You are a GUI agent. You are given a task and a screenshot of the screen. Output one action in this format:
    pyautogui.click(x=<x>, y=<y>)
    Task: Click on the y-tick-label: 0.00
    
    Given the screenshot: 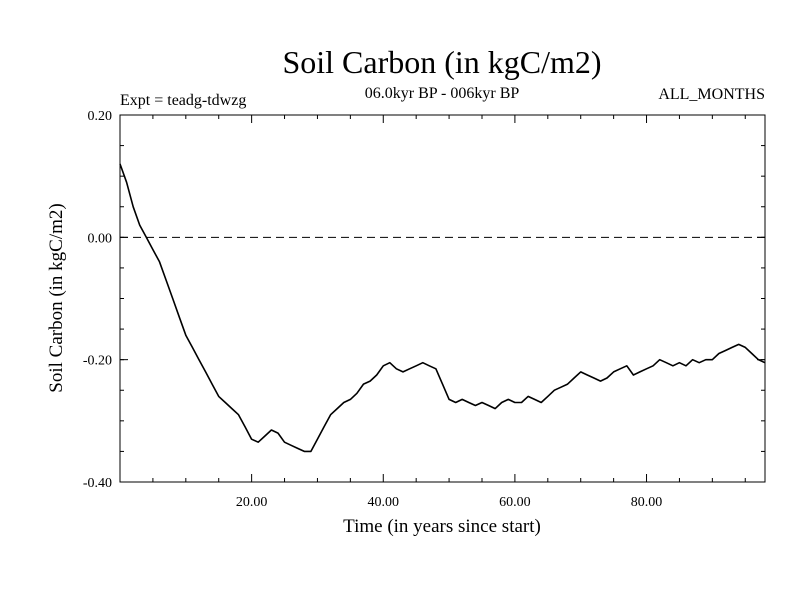 What is the action you would take?
    pyautogui.click(x=100, y=238)
    